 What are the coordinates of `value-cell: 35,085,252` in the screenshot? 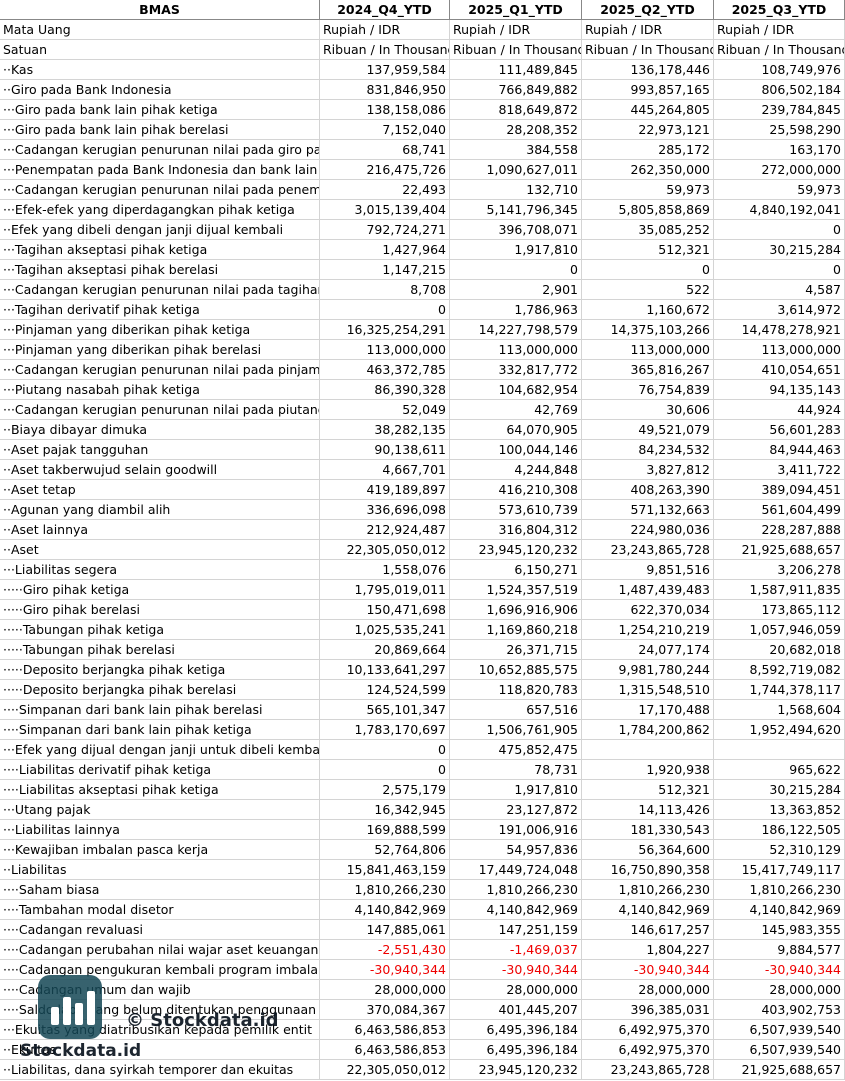 It's located at (648, 230).